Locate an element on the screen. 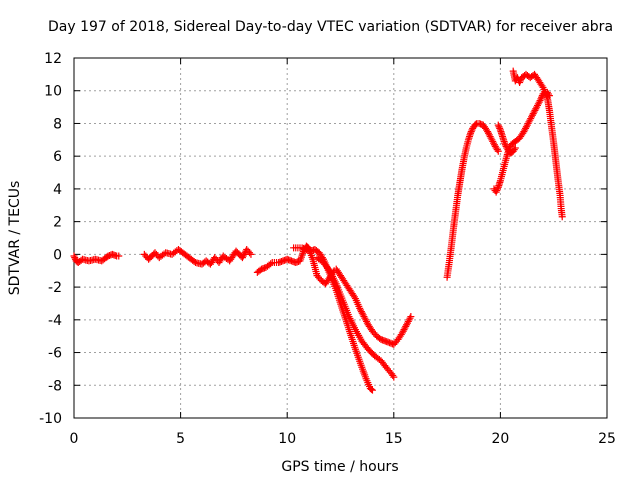  y-axis-label: SDTVAR / TECUs is located at coordinates (15, 238).